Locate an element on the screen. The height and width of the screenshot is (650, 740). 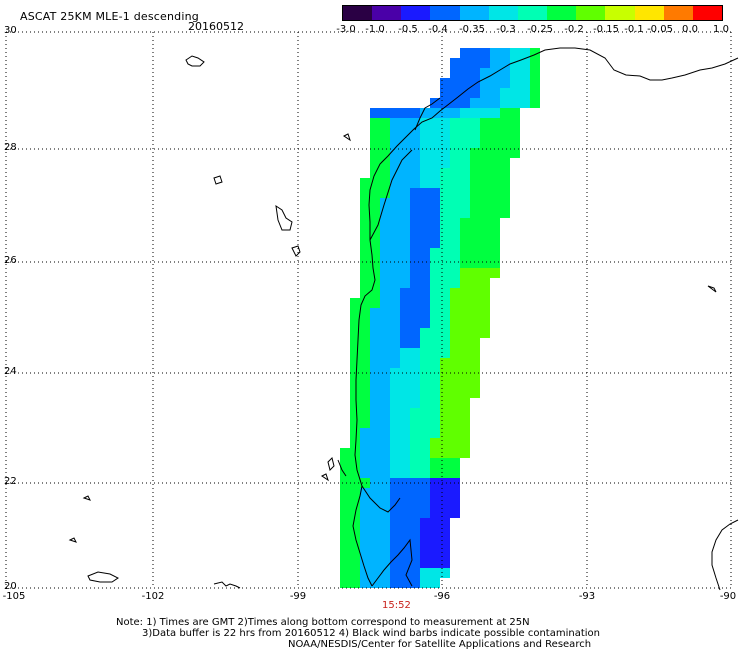
longitude-label: -102 is located at coordinates (153, 596).